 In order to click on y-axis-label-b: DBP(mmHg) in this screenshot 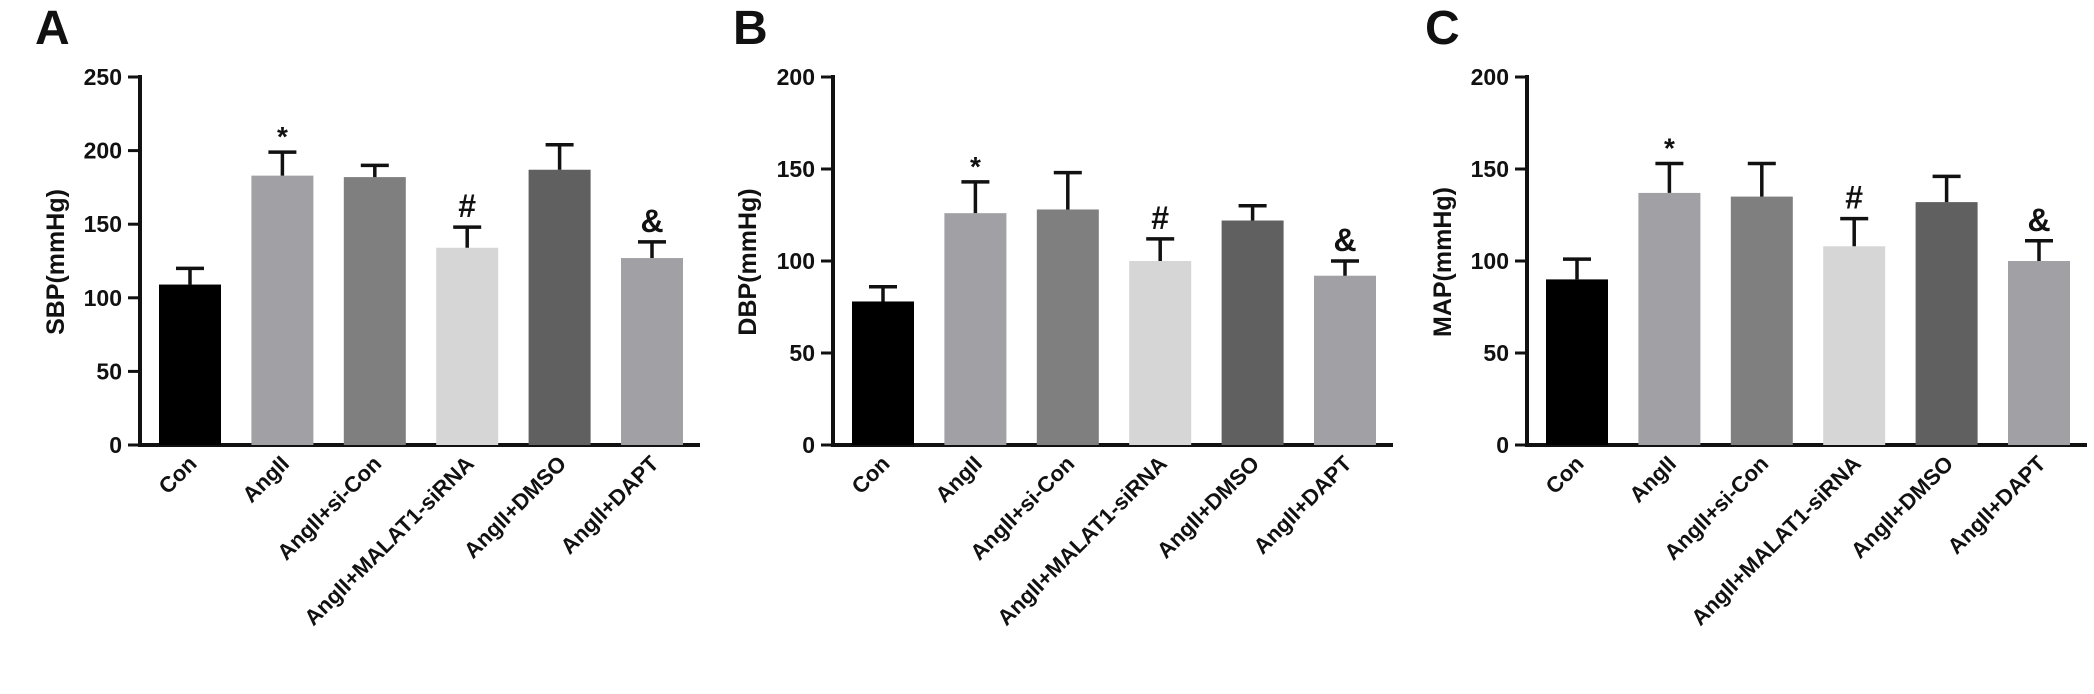, I will do `click(748, 261)`.